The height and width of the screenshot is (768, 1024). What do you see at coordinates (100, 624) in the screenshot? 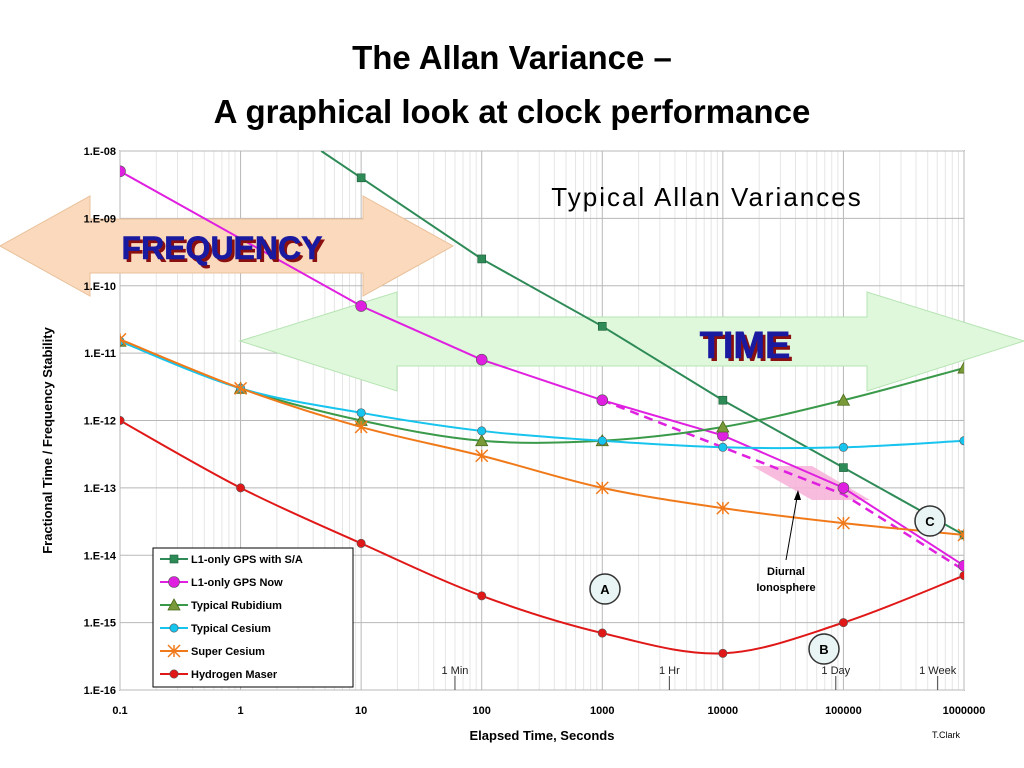
I see `y-tick-label: 1.E-15` at bounding box center [100, 624].